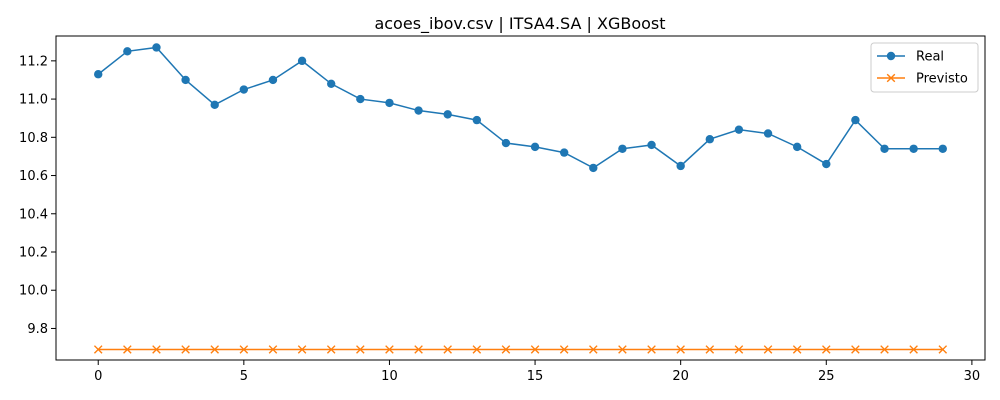 The height and width of the screenshot is (400, 1000). I want to click on legend-item-real: Real, so click(910, 57).